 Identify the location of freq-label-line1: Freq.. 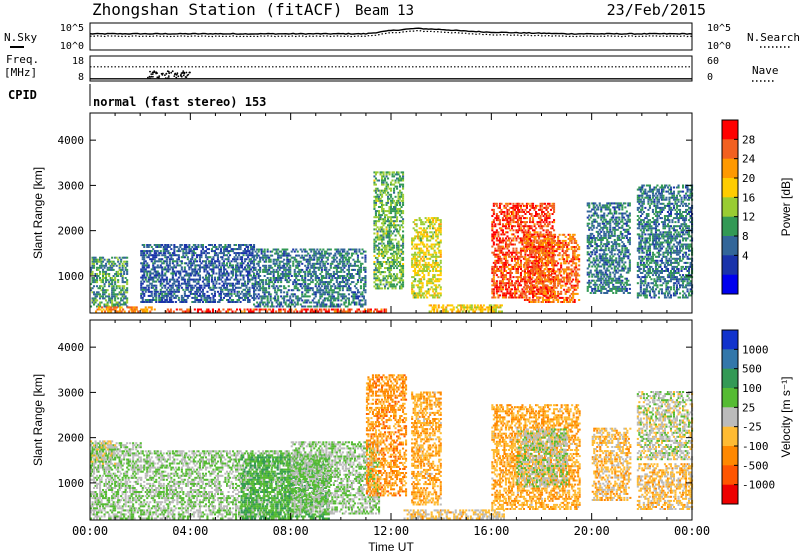
(22, 59).